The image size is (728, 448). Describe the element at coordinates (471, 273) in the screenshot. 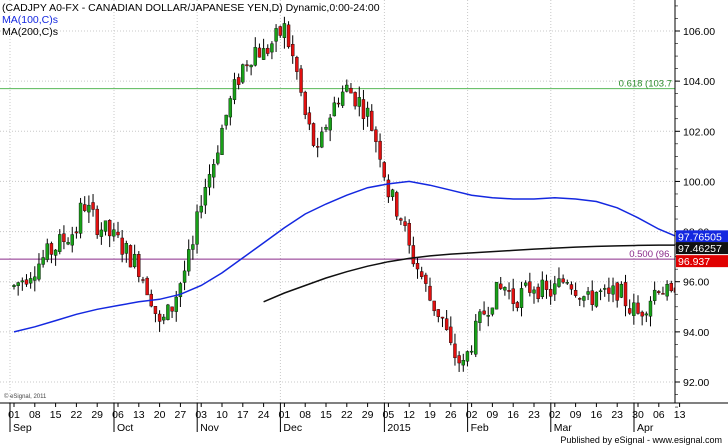

I see `ma200-line` at that location.